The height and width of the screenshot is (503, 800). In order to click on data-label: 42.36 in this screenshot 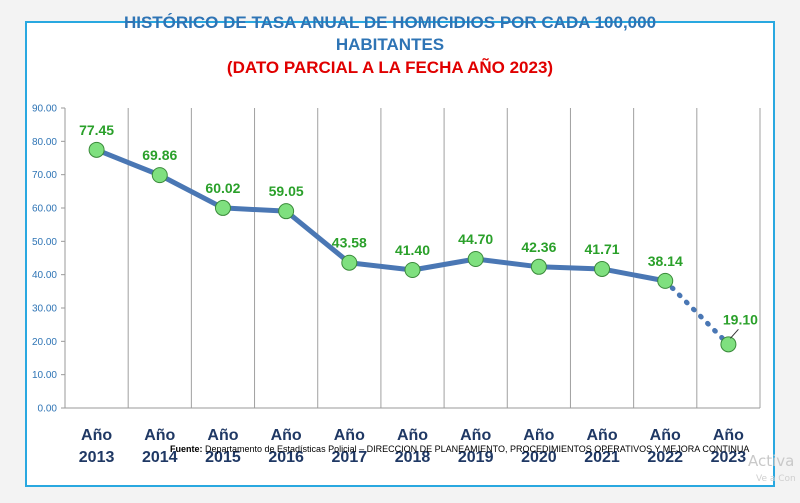, I will do `click(538, 247)`.